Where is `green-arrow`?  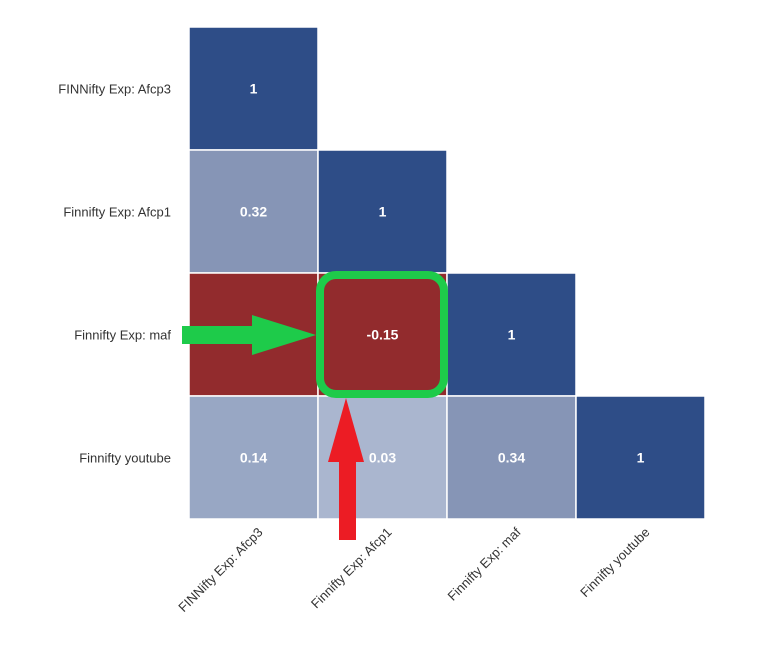
green-arrow is located at coordinates (249, 335).